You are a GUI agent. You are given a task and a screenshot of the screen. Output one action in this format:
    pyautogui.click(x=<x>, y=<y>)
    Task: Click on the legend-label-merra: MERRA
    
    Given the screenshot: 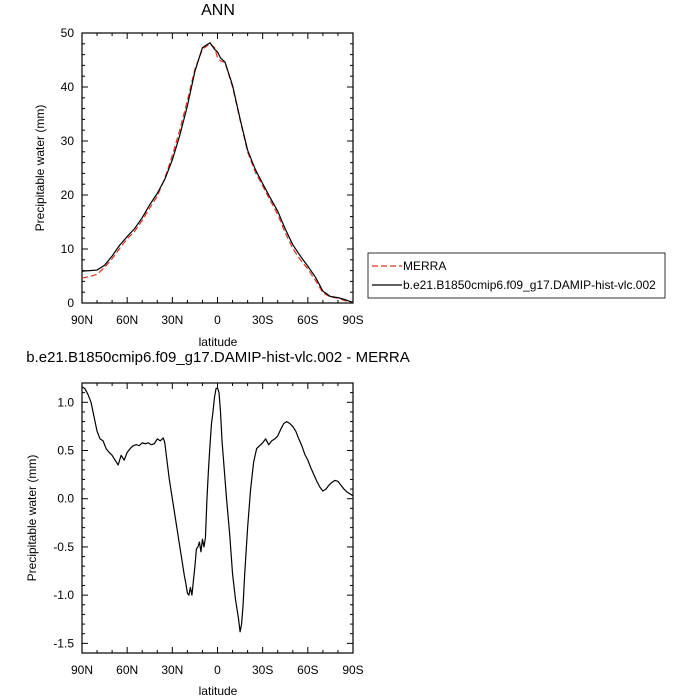 What is the action you would take?
    pyautogui.click(x=424, y=266)
    